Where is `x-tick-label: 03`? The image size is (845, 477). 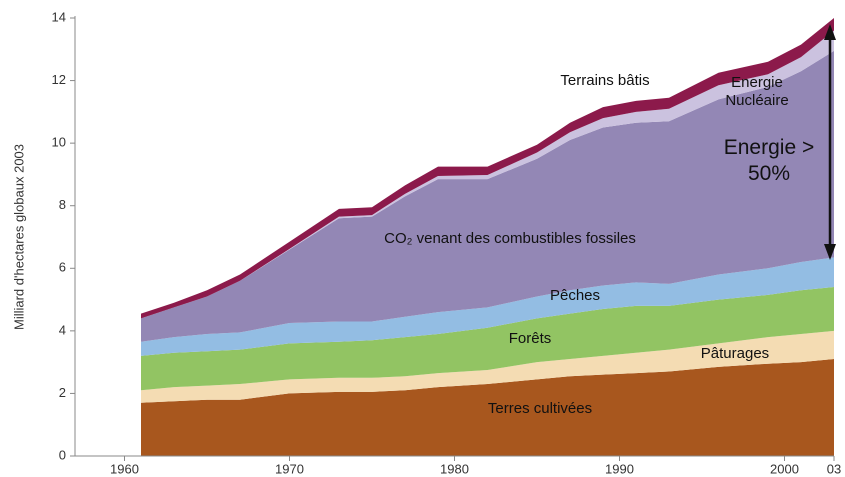 x-tick-label: 03 is located at coordinates (834, 468).